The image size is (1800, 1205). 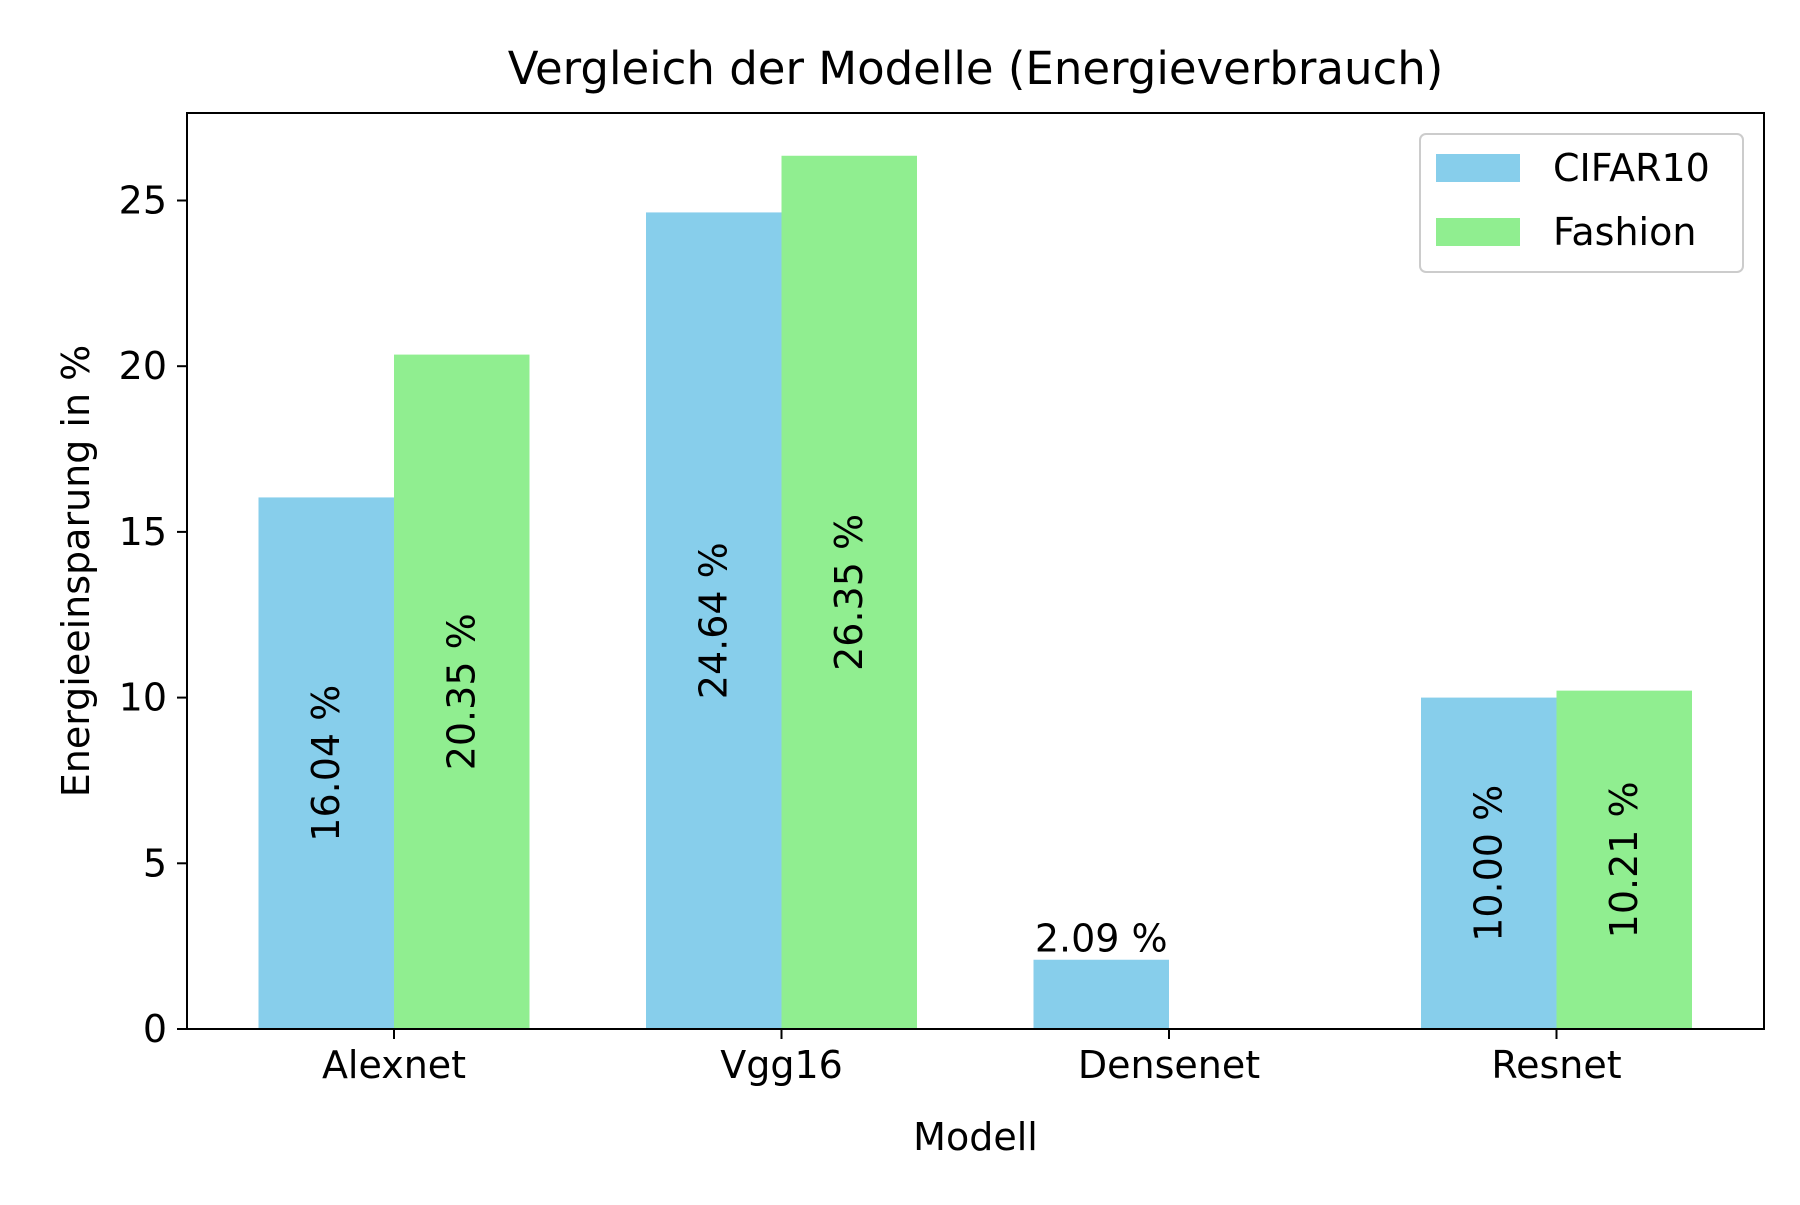 What do you see at coordinates (143, 200) in the screenshot?
I see `y-tick-label: 25` at bounding box center [143, 200].